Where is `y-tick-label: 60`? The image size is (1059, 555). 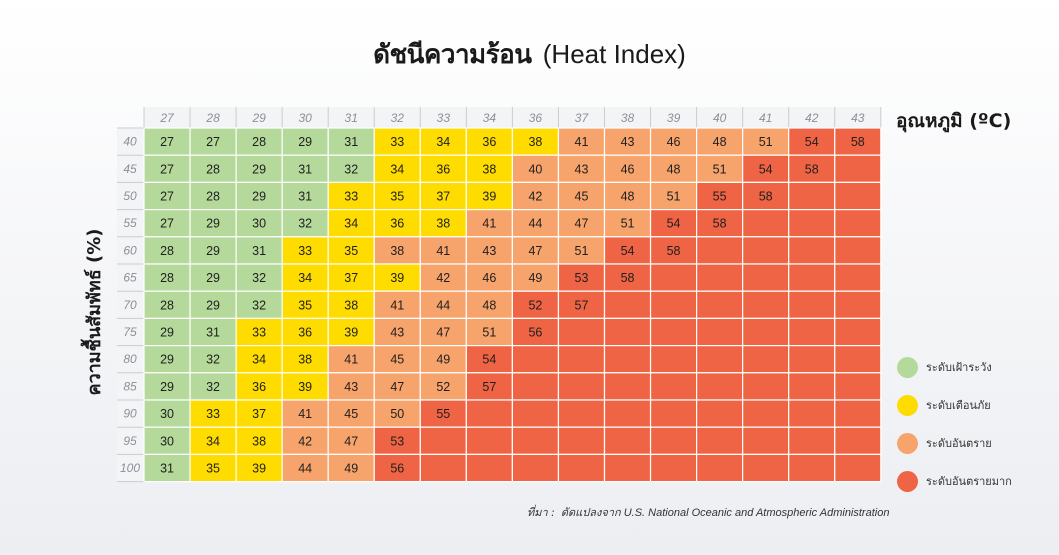
y-tick-label: 60 is located at coordinates (130, 250).